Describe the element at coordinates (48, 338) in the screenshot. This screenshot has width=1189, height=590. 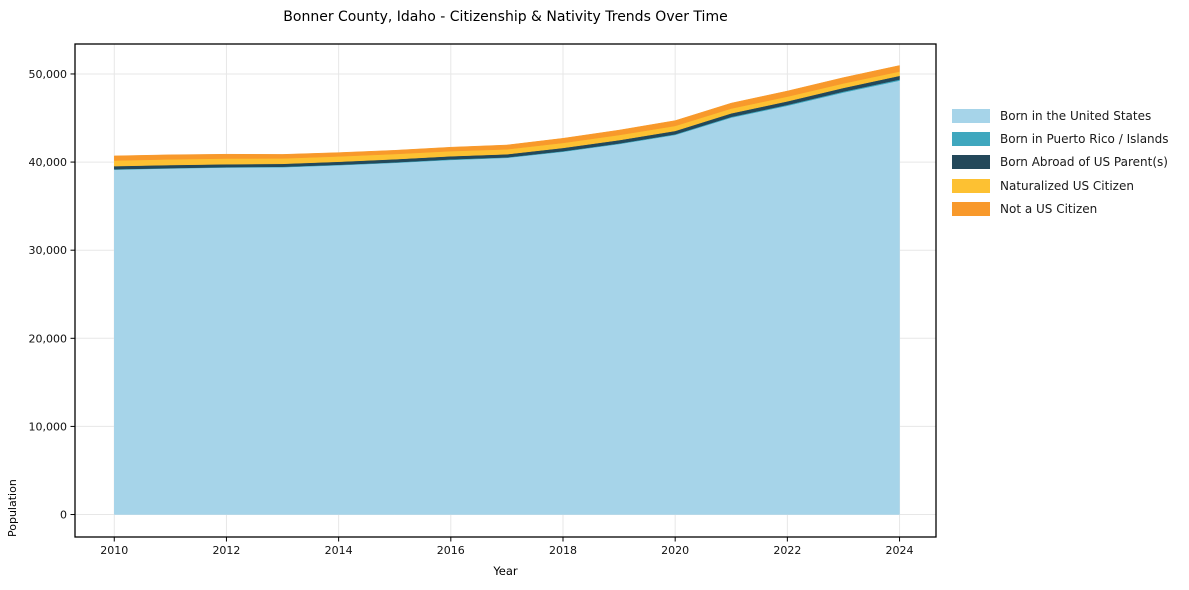
I see `svg-text: 20,000` at that location.